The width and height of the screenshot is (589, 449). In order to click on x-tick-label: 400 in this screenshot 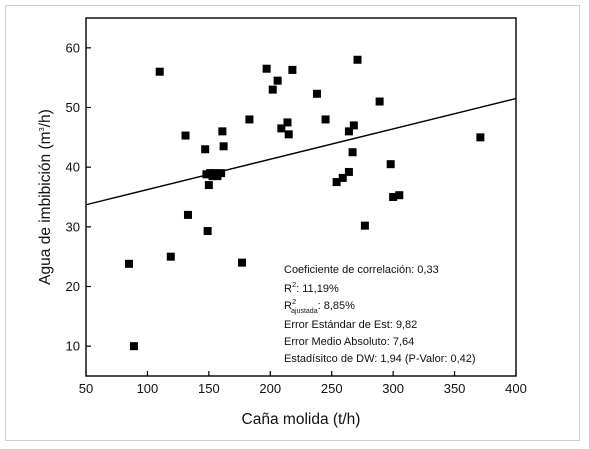, I will do `click(516, 388)`.